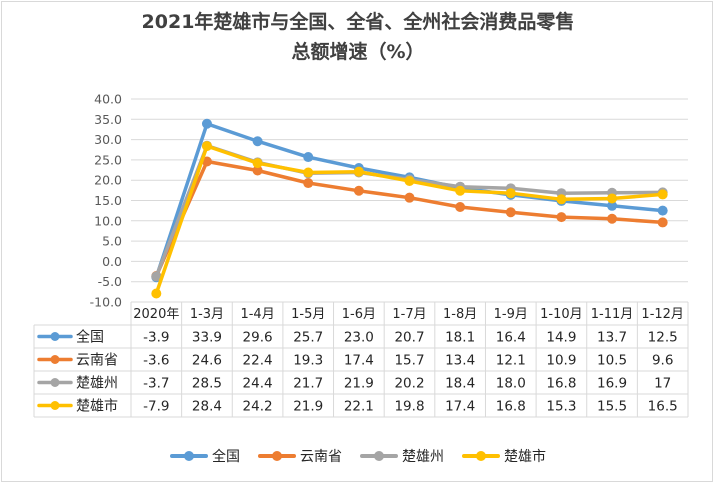  Describe the element at coordinates (663, 338) in the screenshot. I see `data-label: 12.5` at that location.